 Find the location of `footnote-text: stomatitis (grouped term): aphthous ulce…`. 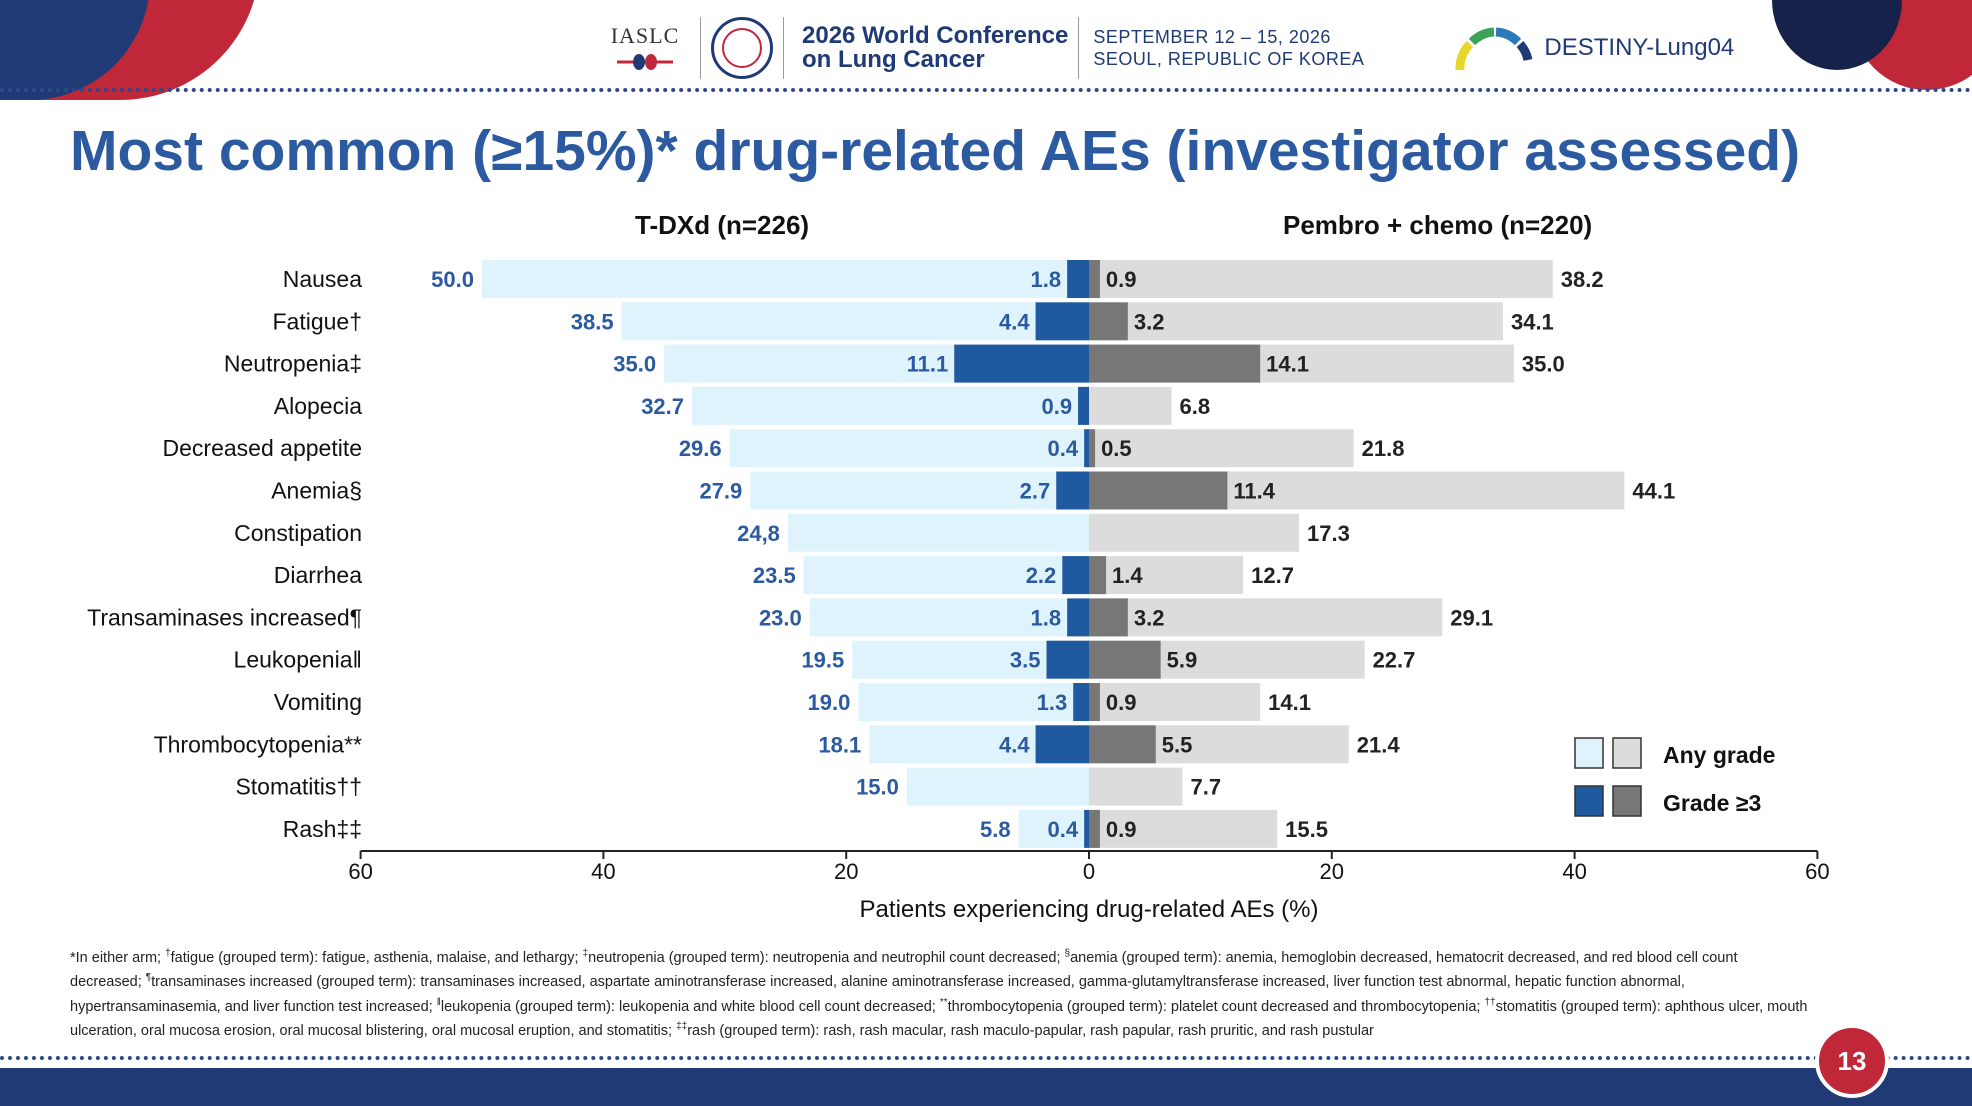

footnote-text: stomatitis (grouped term): aphthous ulce… is located at coordinates (939, 1019).